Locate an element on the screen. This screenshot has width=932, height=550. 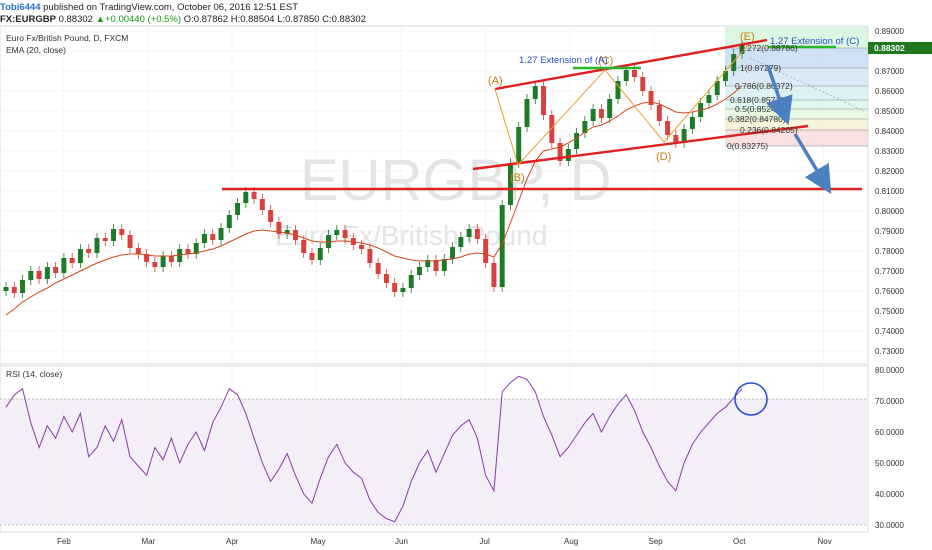
price-tick-label: 0.74000 is located at coordinates (889, 331).